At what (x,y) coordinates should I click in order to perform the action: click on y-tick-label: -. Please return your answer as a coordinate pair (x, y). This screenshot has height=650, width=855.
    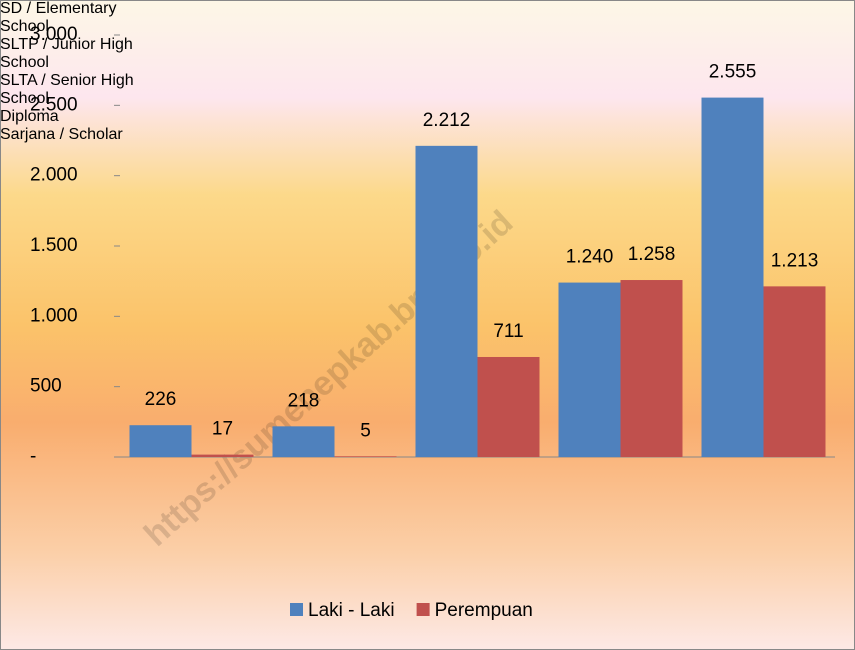
    Looking at the image, I should click on (33, 456).